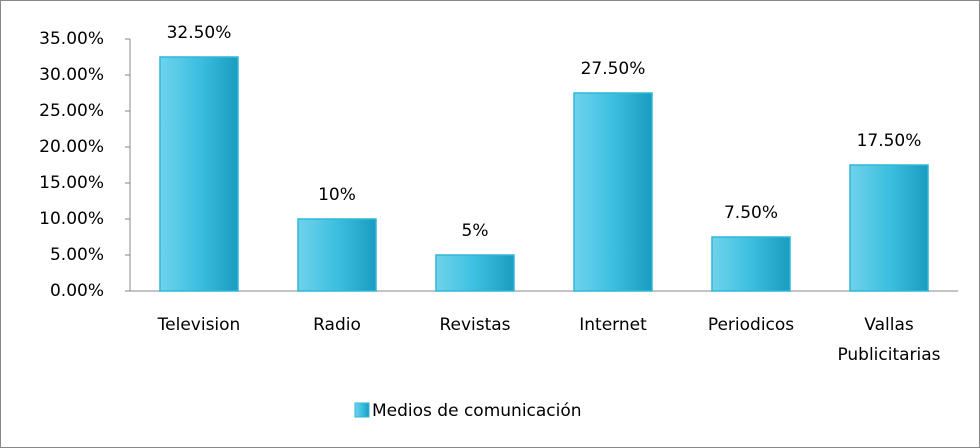 The image size is (980, 448). What do you see at coordinates (77, 255) in the screenshot?
I see `y-tick-label: 5.00%` at bounding box center [77, 255].